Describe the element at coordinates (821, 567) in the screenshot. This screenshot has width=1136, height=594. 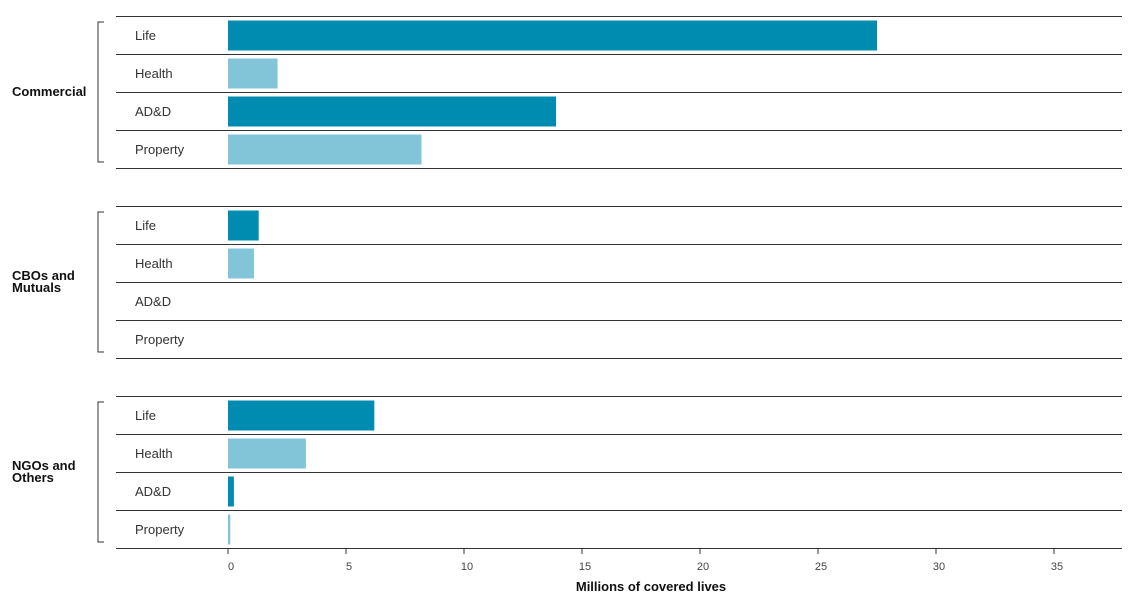
I see `x-tick-label: 25` at that location.